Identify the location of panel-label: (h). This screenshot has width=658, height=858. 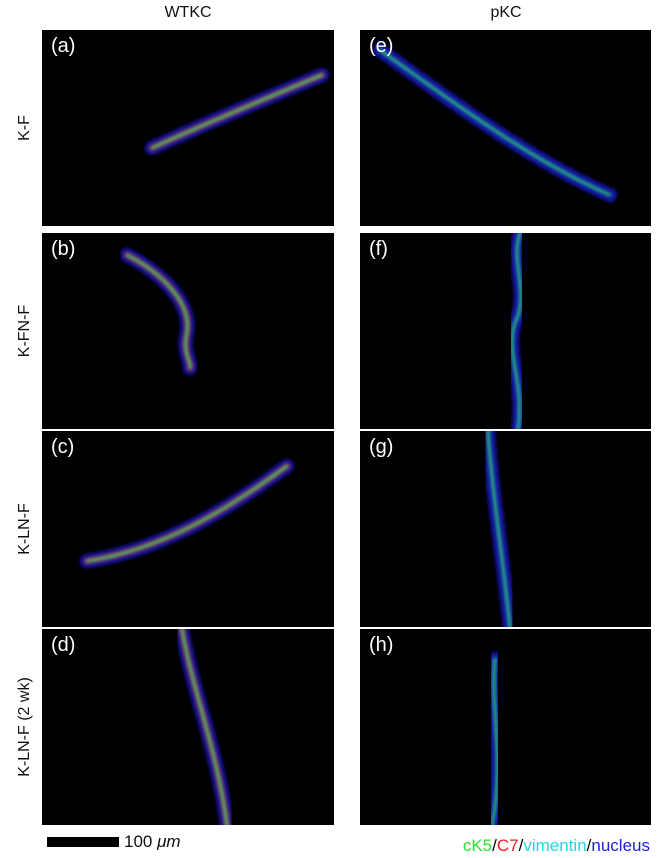
(381, 645).